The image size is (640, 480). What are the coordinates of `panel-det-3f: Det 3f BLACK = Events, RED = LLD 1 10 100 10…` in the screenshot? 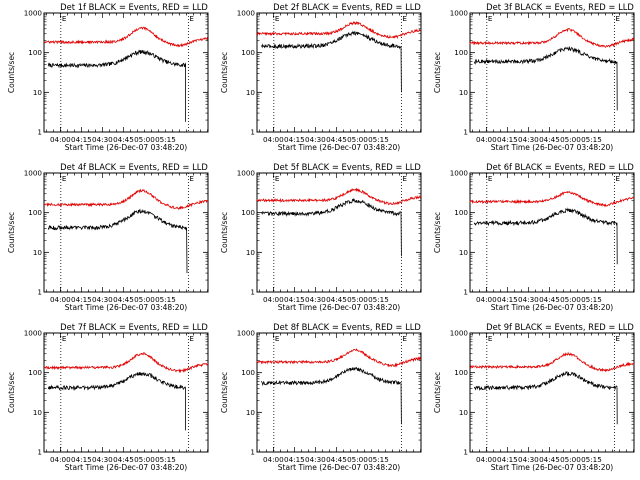 It's located at (534, 77).